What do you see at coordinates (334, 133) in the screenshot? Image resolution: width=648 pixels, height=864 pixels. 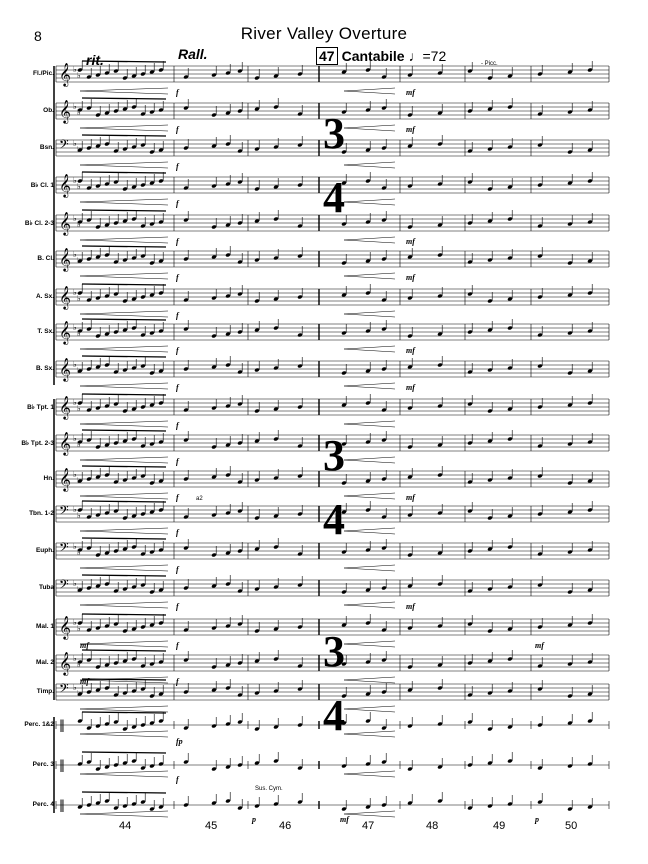 I see `time-sig-top-woodwinds: 3` at bounding box center [334, 133].